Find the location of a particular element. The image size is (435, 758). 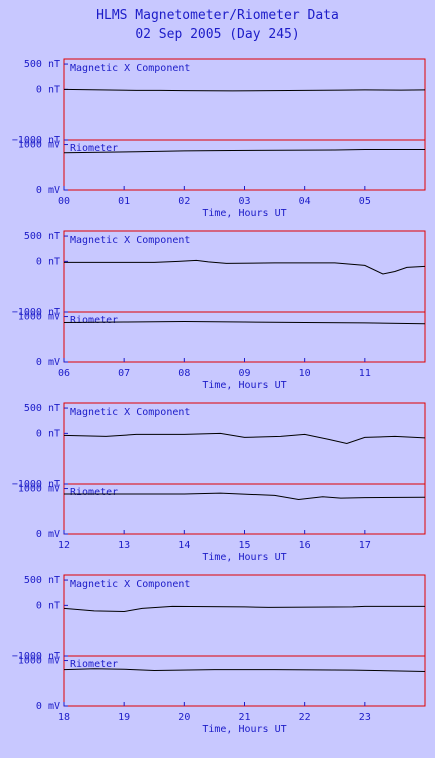

x-tick-label: 12 is located at coordinates (64, 545).